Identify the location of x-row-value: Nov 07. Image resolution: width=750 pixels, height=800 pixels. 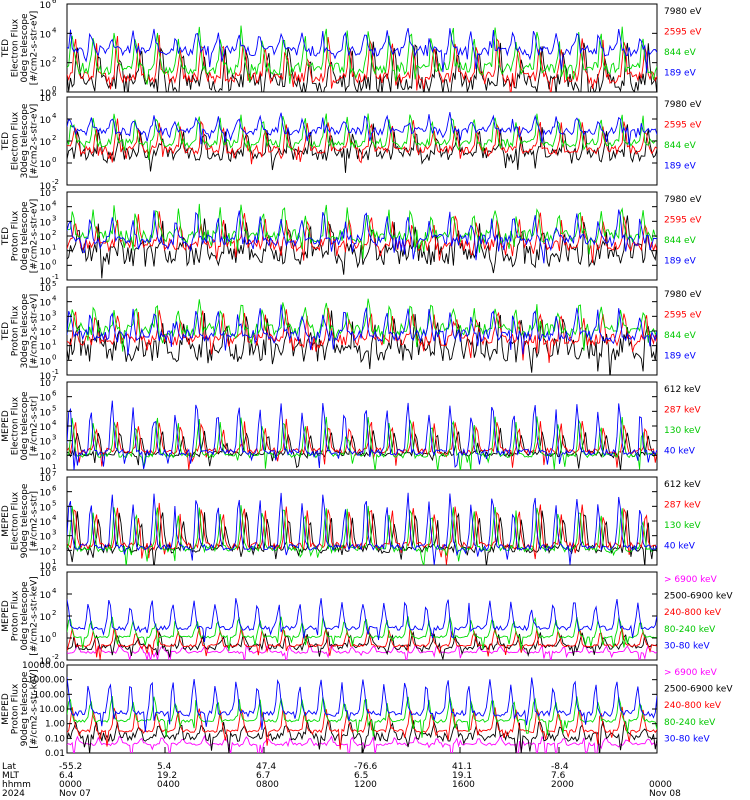
(75, 794).